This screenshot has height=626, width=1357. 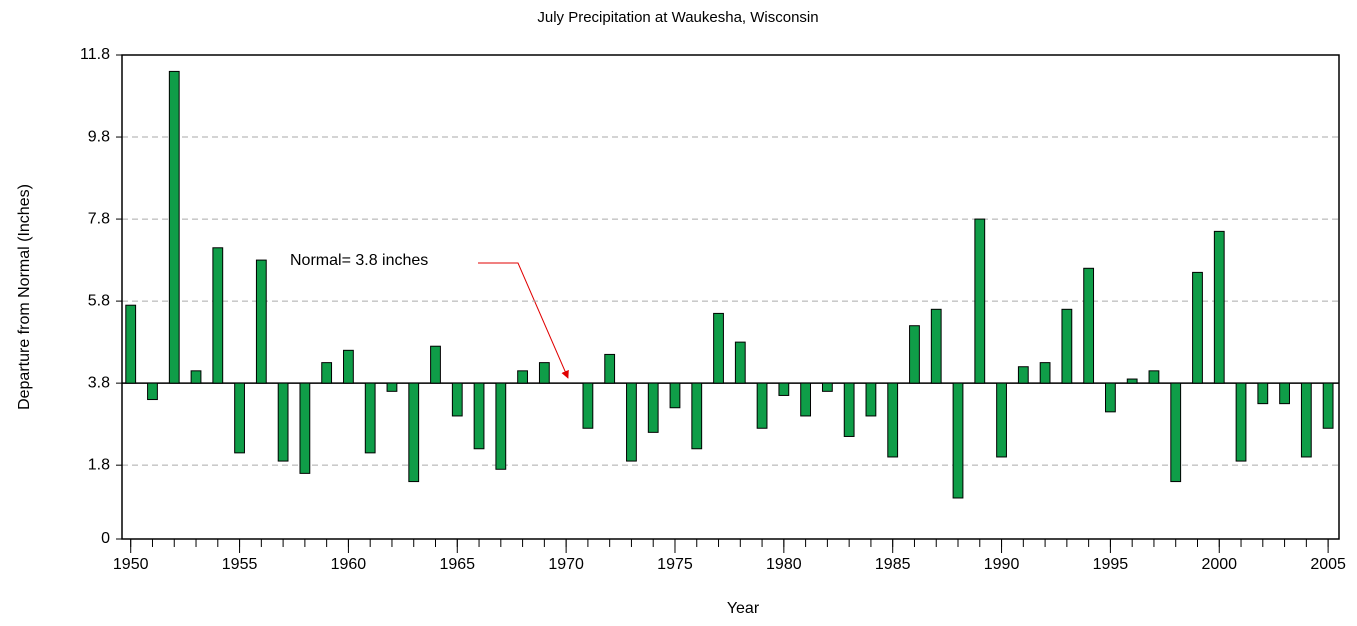 I want to click on y-tick-label: 5.8, so click(x=99, y=300).